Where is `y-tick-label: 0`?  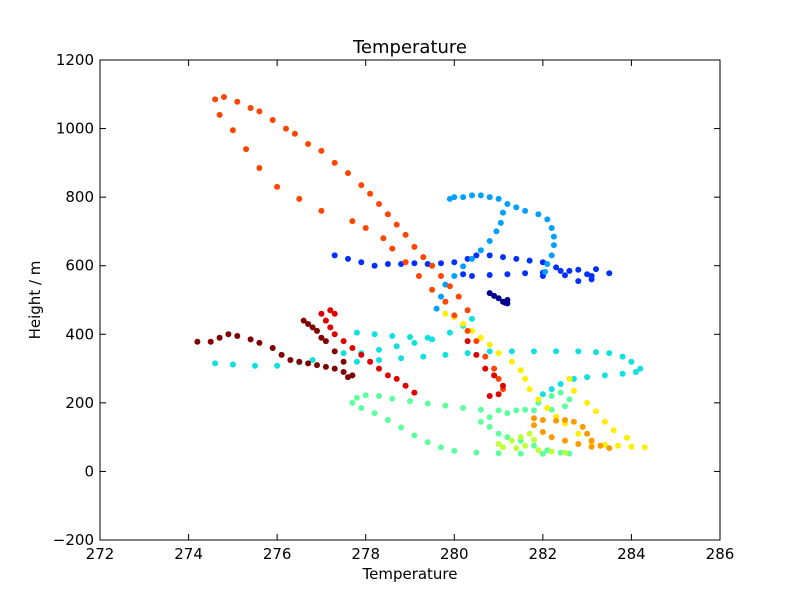
y-tick-label: 0 is located at coordinates (89, 471).